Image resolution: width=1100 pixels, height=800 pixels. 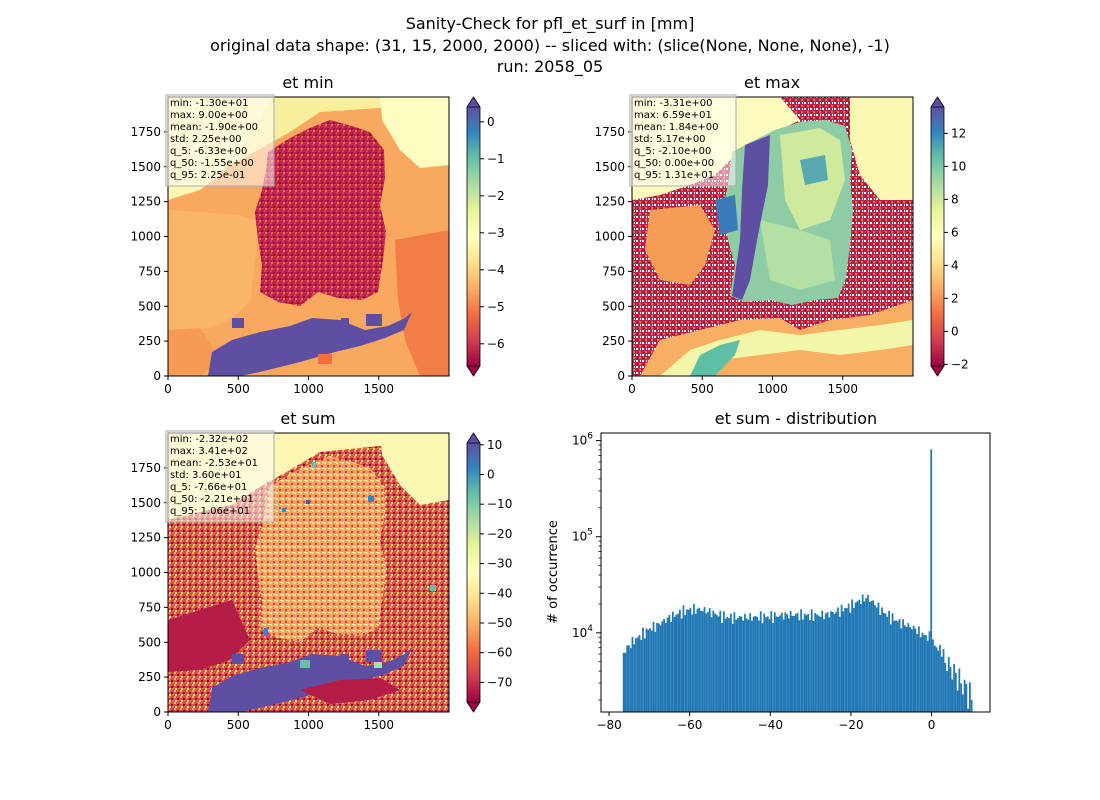 I want to click on et-sum-ytick-label: 750, so click(x=149, y=607).